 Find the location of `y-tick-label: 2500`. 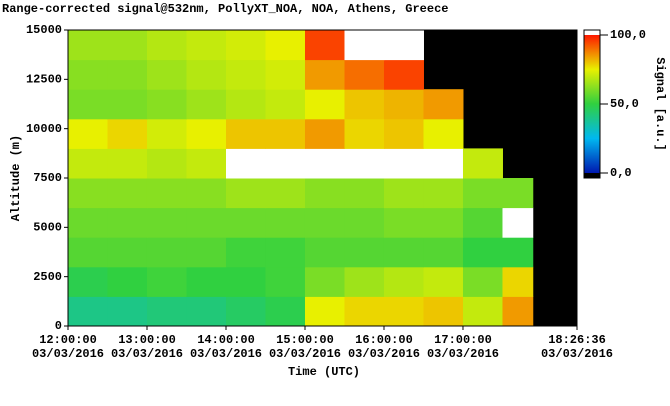

y-tick-label: 2500 is located at coordinates (47, 277).